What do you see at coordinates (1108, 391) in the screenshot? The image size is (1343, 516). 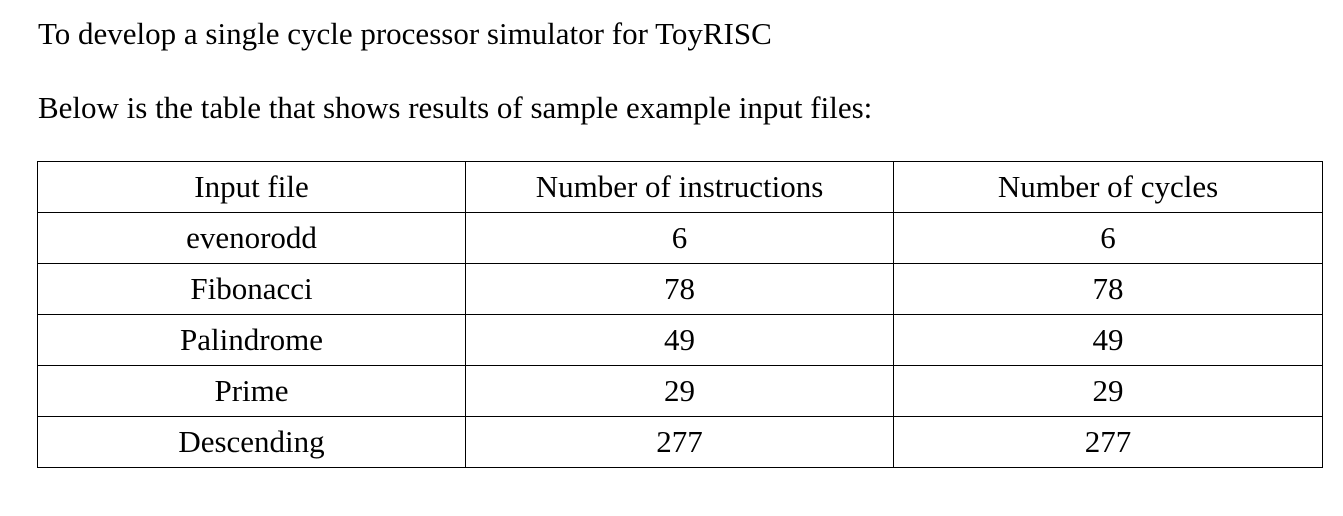 I see `cell-cycles: 29` at bounding box center [1108, 391].